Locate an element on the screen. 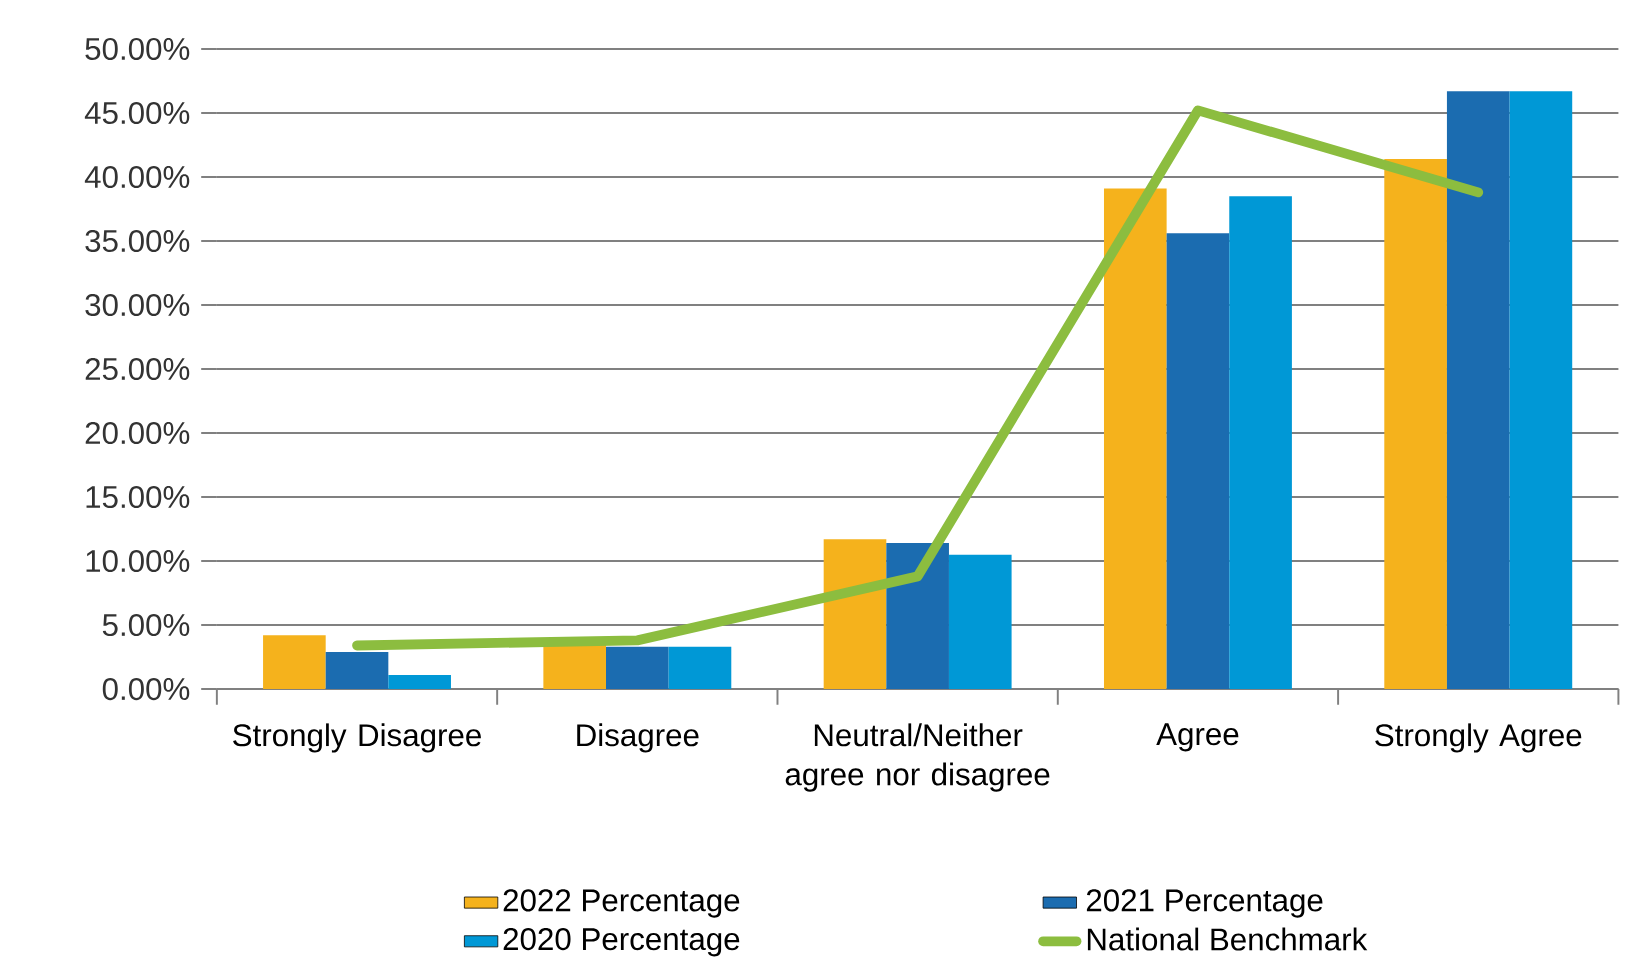 This screenshot has height=963, width=1638. legend-label: National Benchmark is located at coordinates (1227, 939).